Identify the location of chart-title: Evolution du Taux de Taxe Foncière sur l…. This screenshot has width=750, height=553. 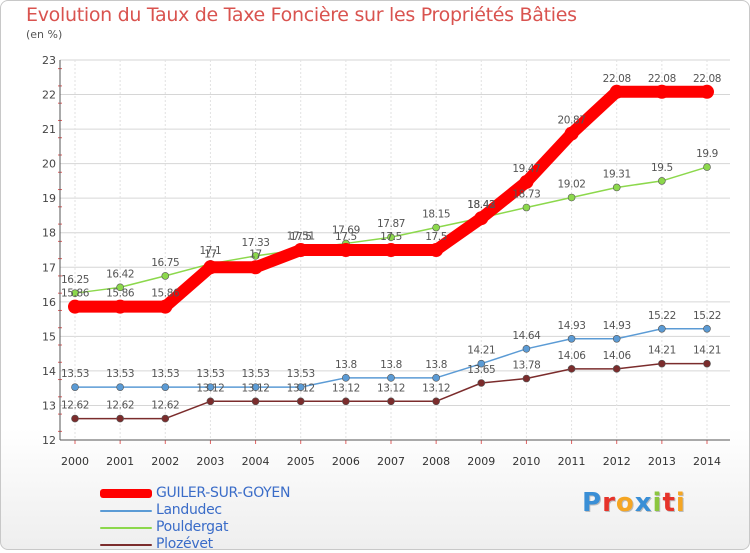
(301, 15).